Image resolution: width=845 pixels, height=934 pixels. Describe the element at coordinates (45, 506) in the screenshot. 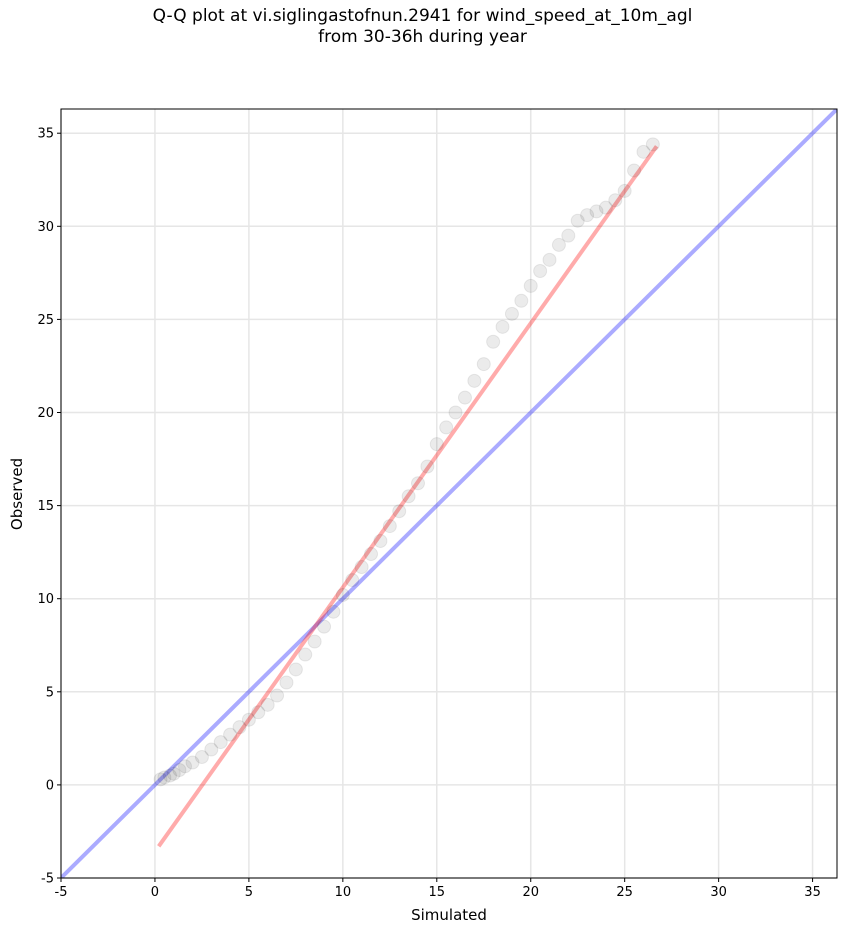

I see `y-tick-label: 15` at that location.